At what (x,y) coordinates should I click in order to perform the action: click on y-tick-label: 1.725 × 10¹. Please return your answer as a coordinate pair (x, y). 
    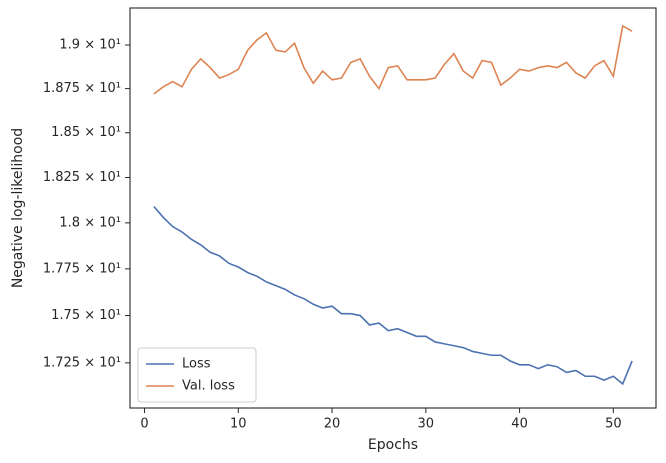
    Looking at the image, I should click on (82, 362).